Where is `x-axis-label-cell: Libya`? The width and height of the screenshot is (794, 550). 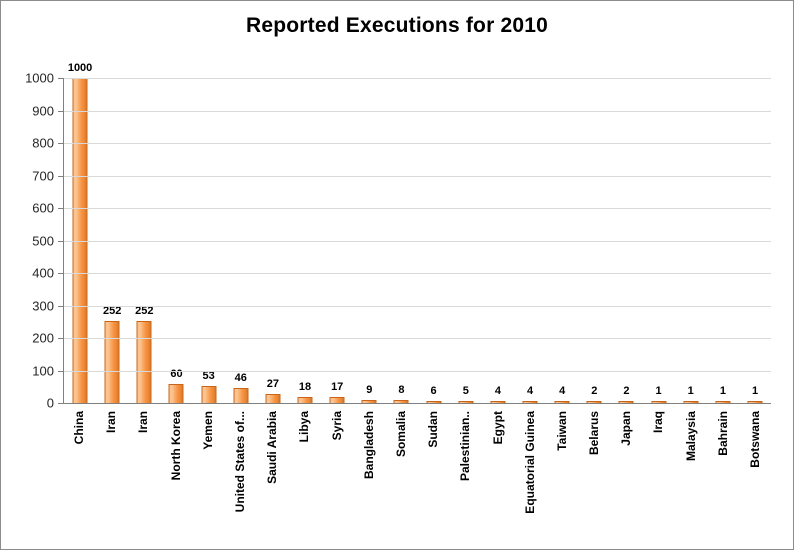
x-axis-label-cell: Libya is located at coordinates (304, 468).